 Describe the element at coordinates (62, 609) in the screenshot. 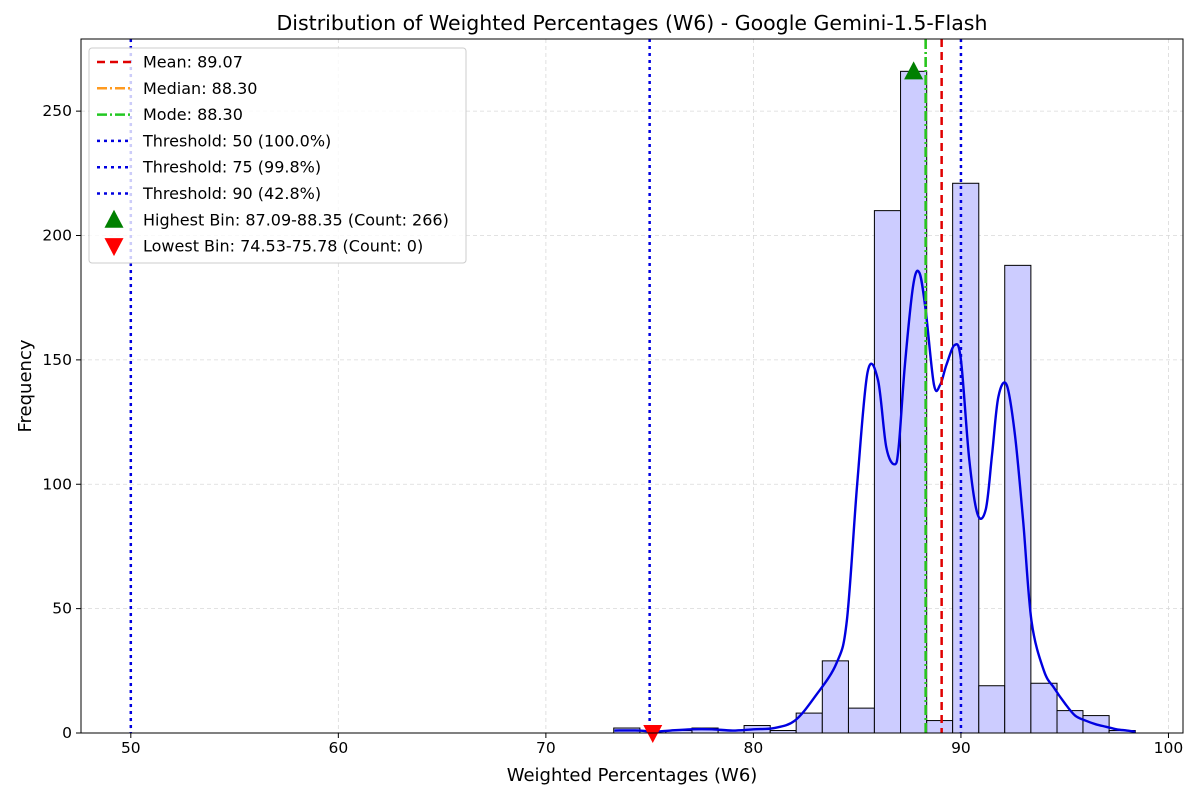

I see `y-tick-label: 50` at that location.